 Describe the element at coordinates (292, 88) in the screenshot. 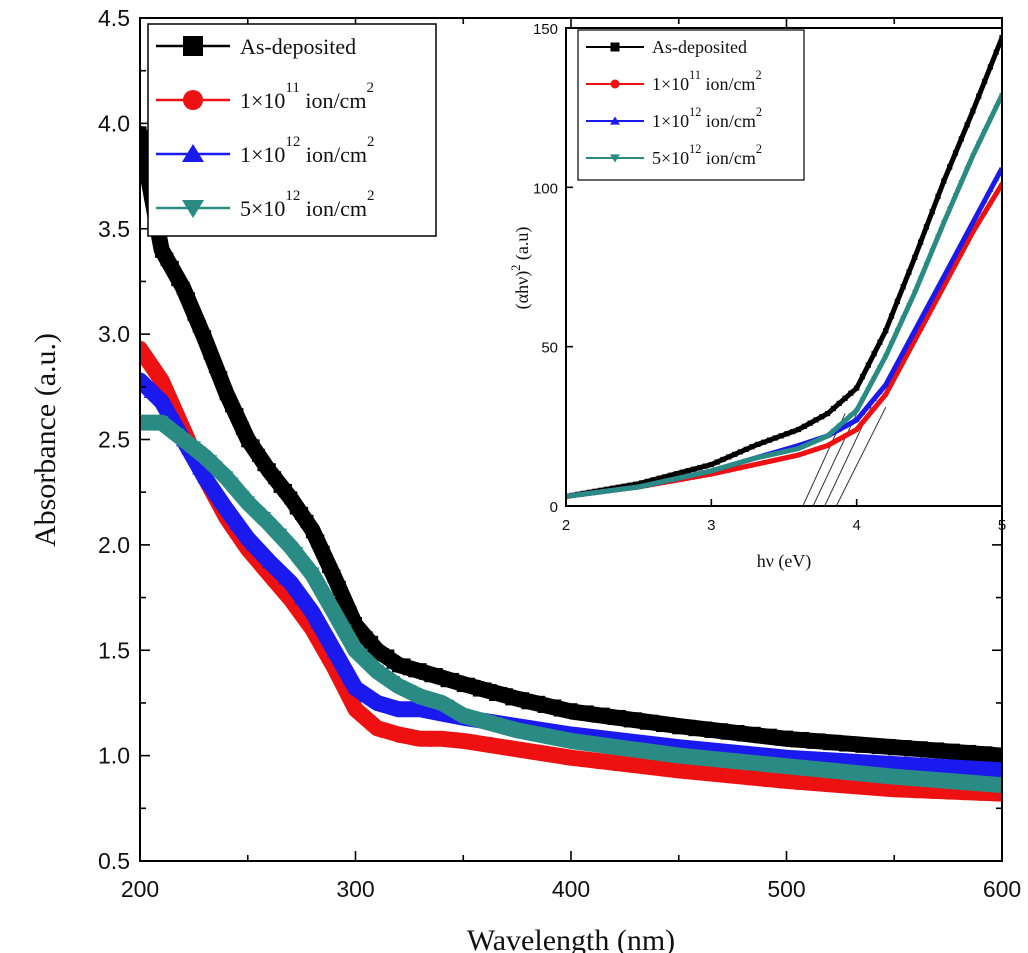

I see `main-legend-label-exp: 11` at that location.